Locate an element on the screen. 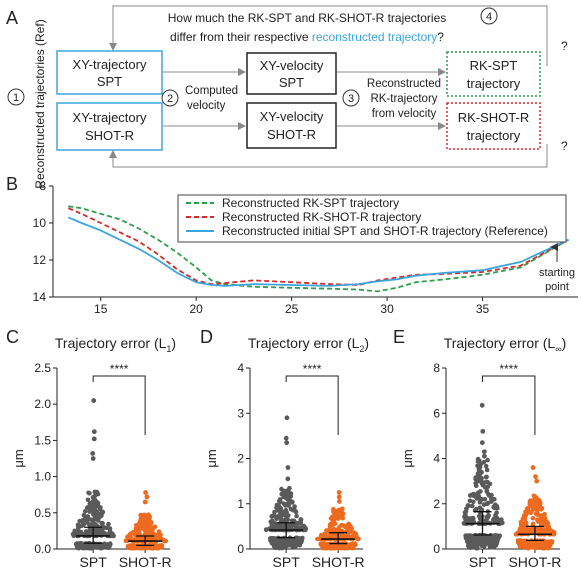 This screenshot has height=581, width=581. dot-swarm-spt is located at coordinates (93, 474).